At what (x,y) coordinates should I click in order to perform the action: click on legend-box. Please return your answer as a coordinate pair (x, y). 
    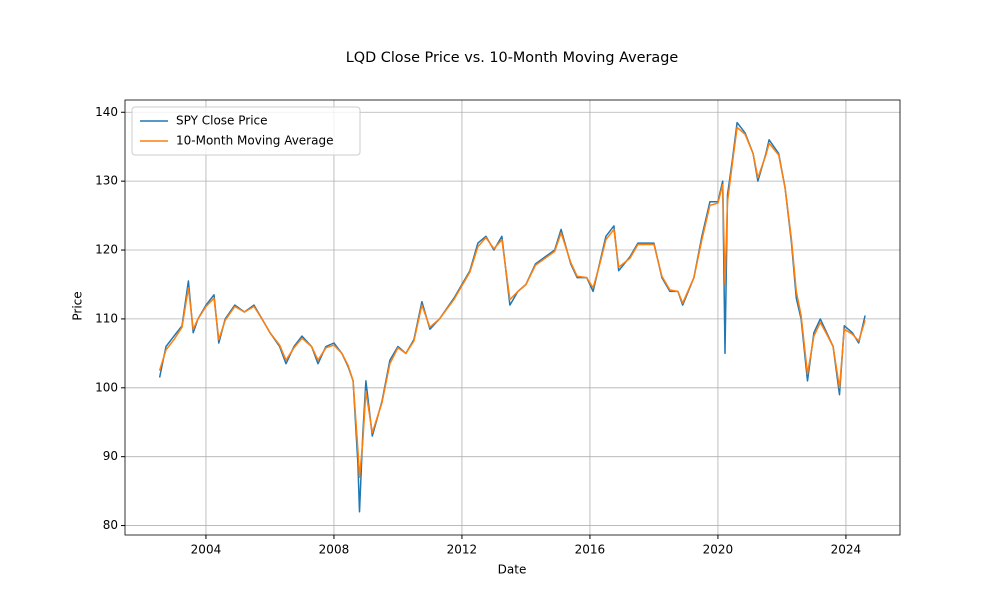
    Looking at the image, I should click on (246, 131).